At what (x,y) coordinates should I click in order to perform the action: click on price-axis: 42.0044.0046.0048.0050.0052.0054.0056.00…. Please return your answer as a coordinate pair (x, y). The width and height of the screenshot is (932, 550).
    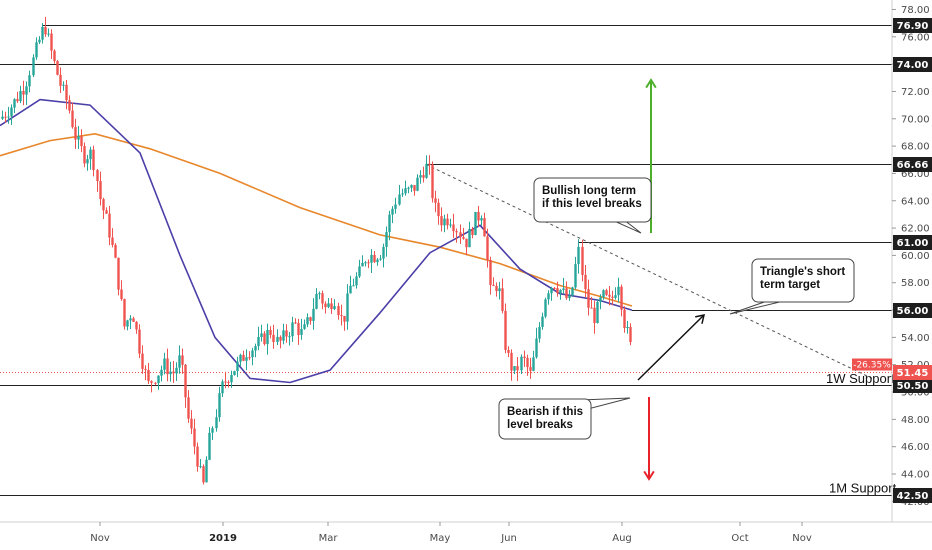
    Looking at the image, I should click on (892, 261).